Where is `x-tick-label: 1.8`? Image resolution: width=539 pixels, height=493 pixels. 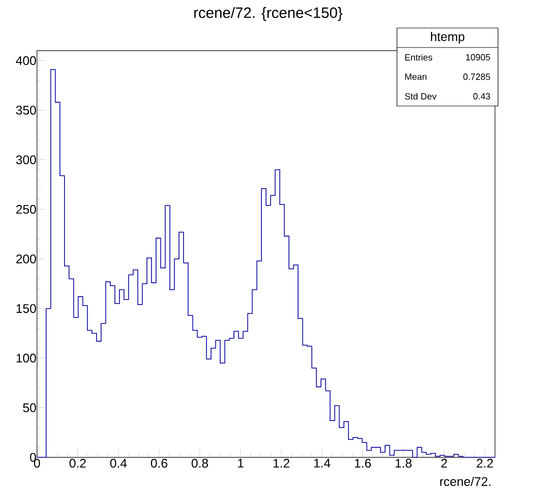
x-tick-label: 1.8 is located at coordinates (404, 463).